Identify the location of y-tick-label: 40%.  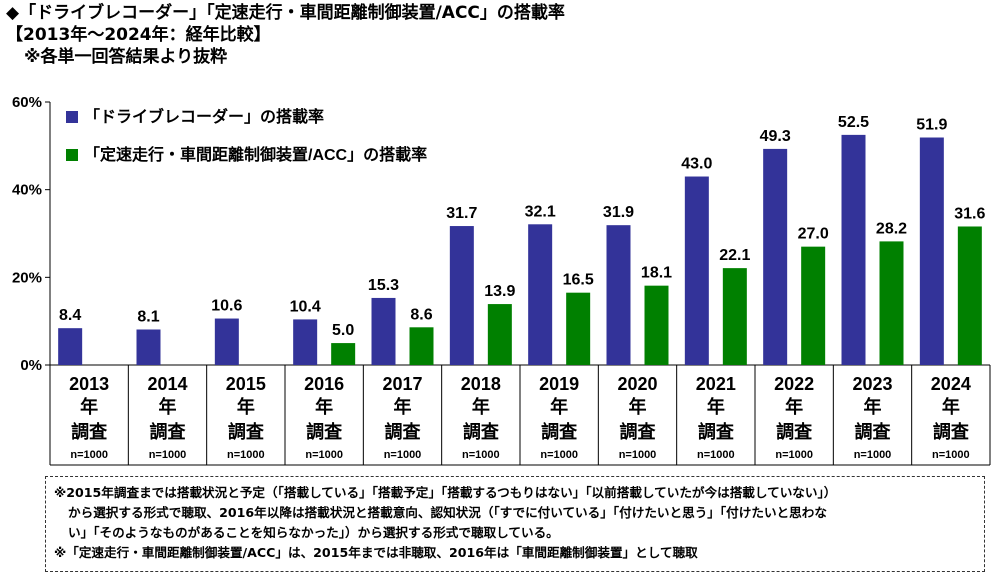
(27, 190).